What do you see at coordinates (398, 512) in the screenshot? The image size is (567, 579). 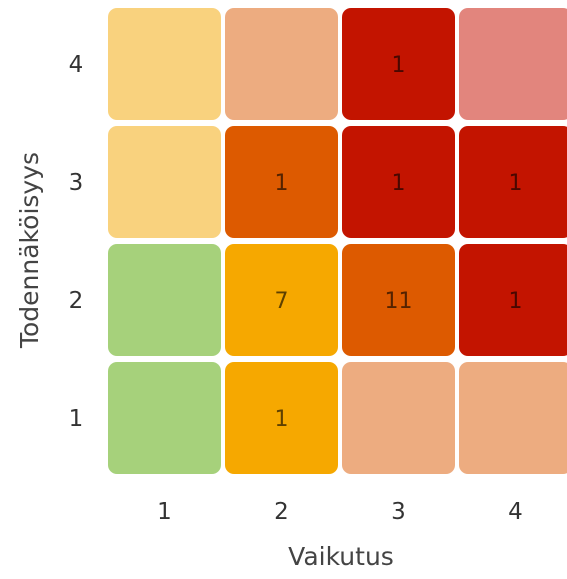 I see `x-tick-label: 3` at bounding box center [398, 512].